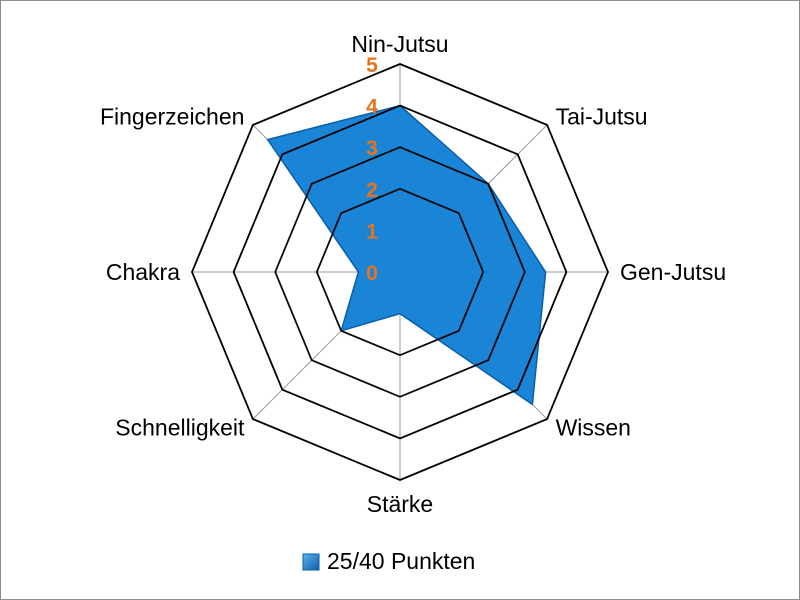 The width and height of the screenshot is (800, 600). Describe the element at coordinates (372, 169) in the screenshot. I see `tick-labels: 0 1 2 3 4 5` at that location.